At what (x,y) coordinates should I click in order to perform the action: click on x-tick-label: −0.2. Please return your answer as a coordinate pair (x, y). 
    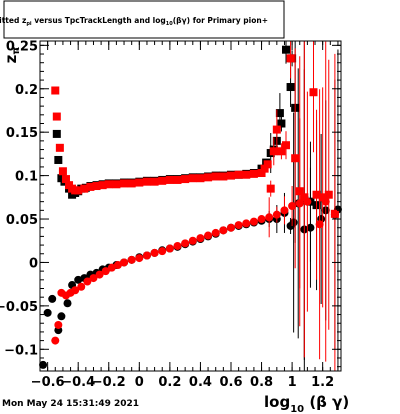
    Looking at the image, I should click on (109, 382).